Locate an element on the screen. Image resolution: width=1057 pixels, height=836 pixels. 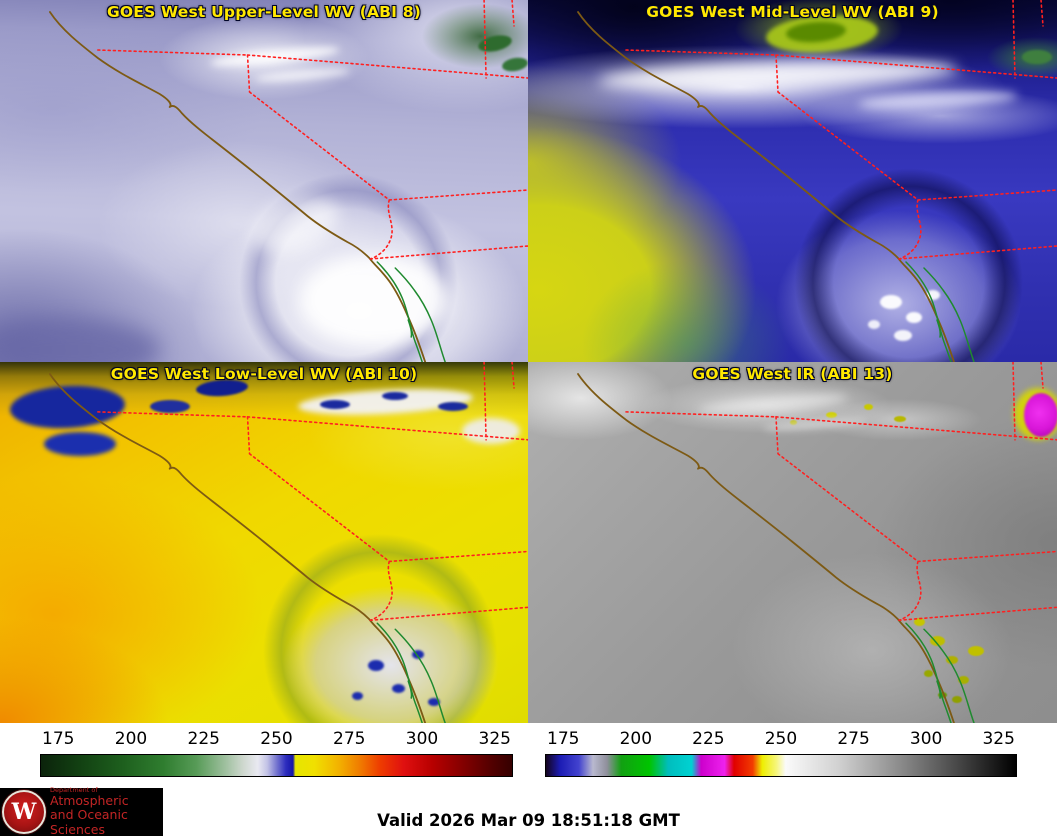
cold-cloud-spot is located at coordinates (1037, 57).